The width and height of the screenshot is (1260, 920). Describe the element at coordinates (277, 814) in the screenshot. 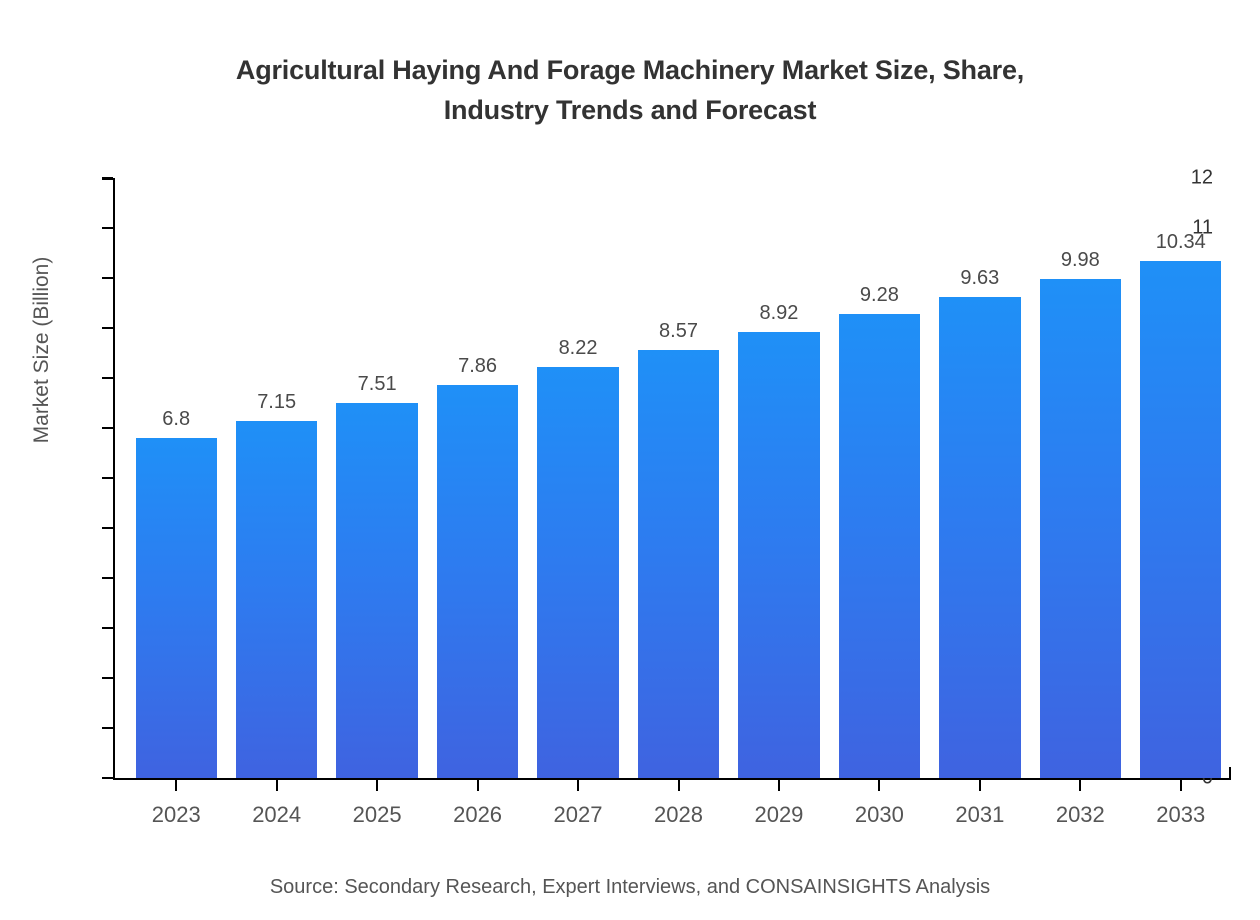

I see `x-tick-label: 2024` at that location.